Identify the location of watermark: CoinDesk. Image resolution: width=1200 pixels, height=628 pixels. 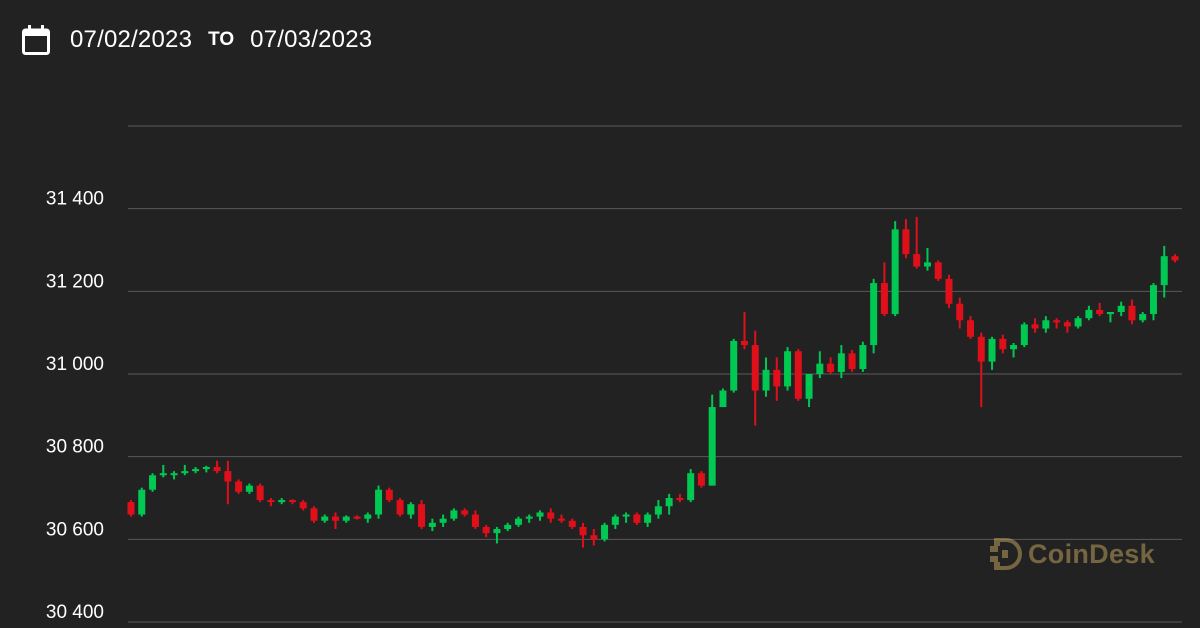
(1072, 554).